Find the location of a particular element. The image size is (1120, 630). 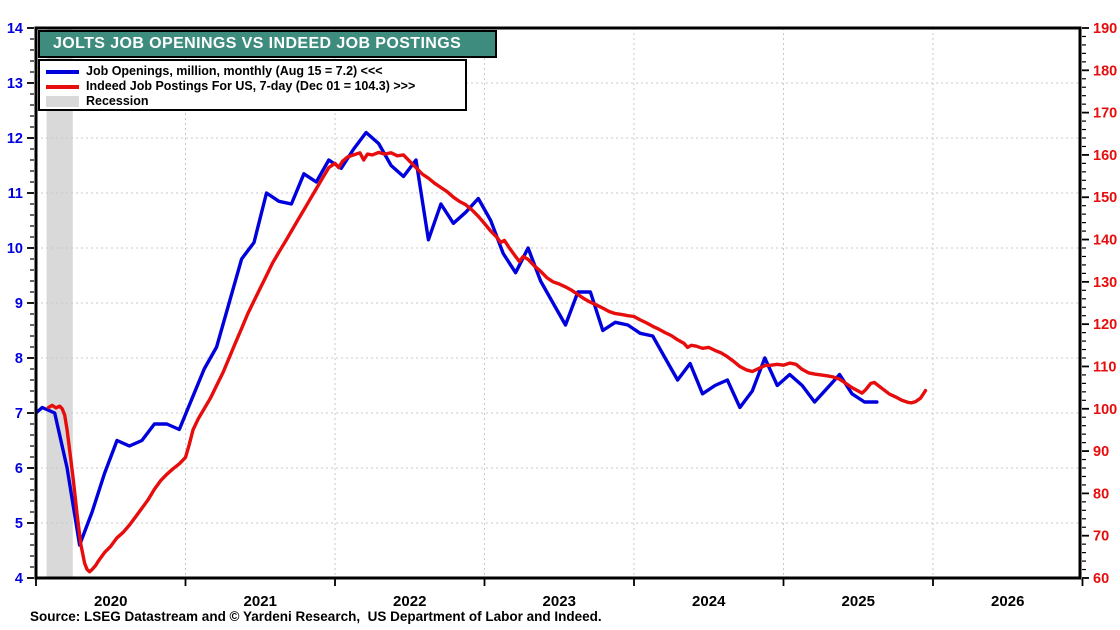

right-axis-tick-label: 190 is located at coordinates (1105, 29).